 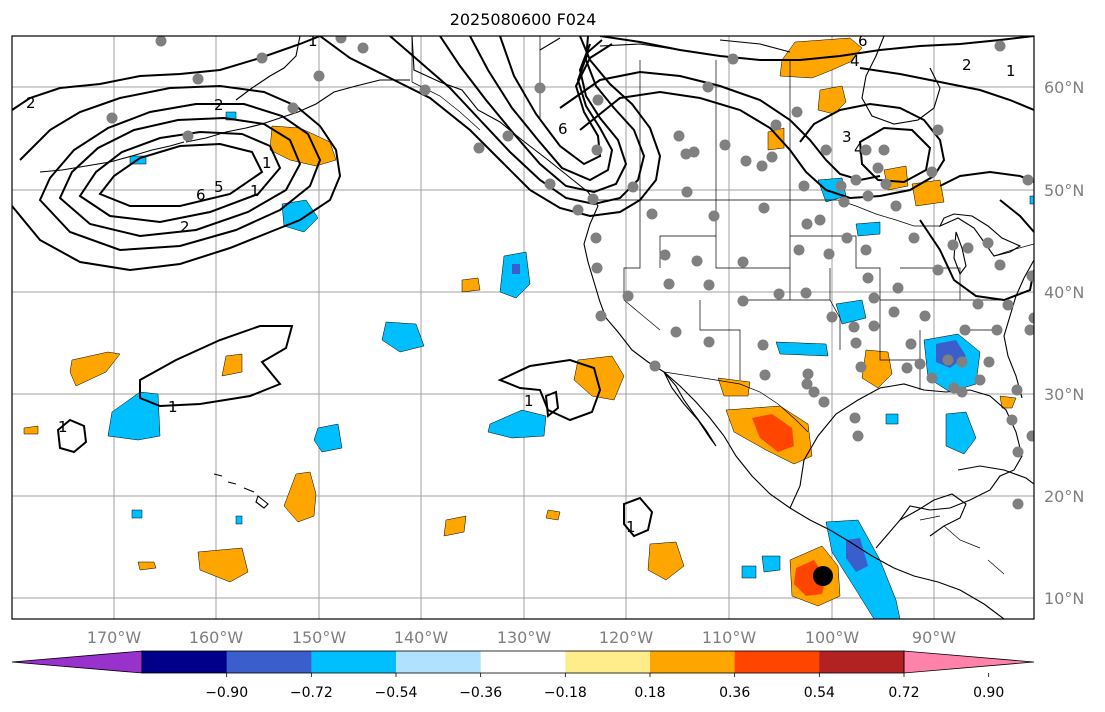 What do you see at coordinates (112, 157) in the screenshot?
I see `aleutian-islands` at bounding box center [112, 157].